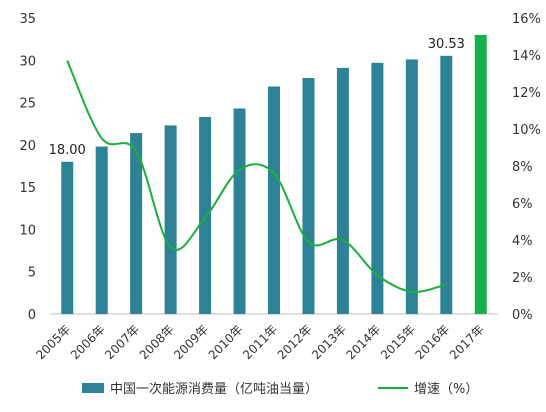 The height and width of the screenshot is (412, 546). What do you see at coordinates (32, 273) in the screenshot?
I see `y-left-tick-label: 5` at bounding box center [32, 273].